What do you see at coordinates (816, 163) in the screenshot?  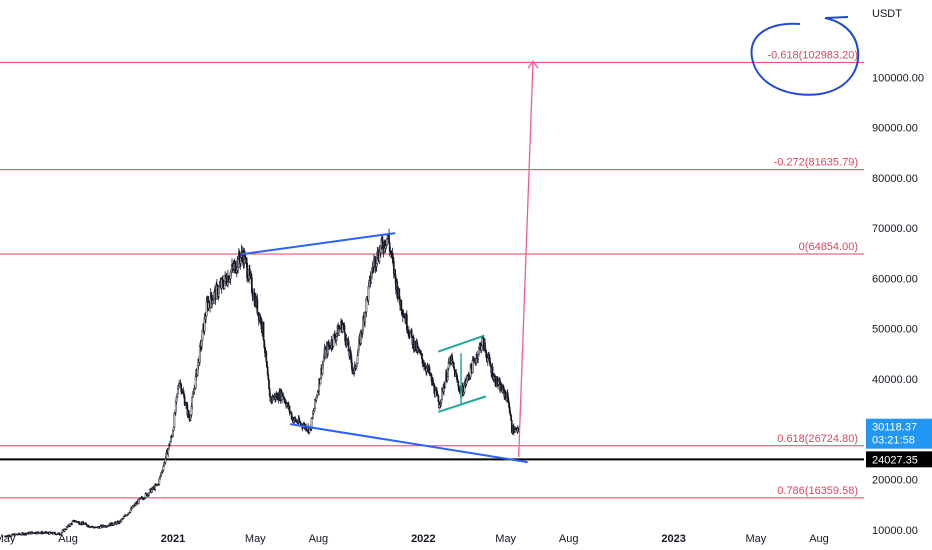 I see `fib-label: -0.272(81635.79)` at bounding box center [816, 163].